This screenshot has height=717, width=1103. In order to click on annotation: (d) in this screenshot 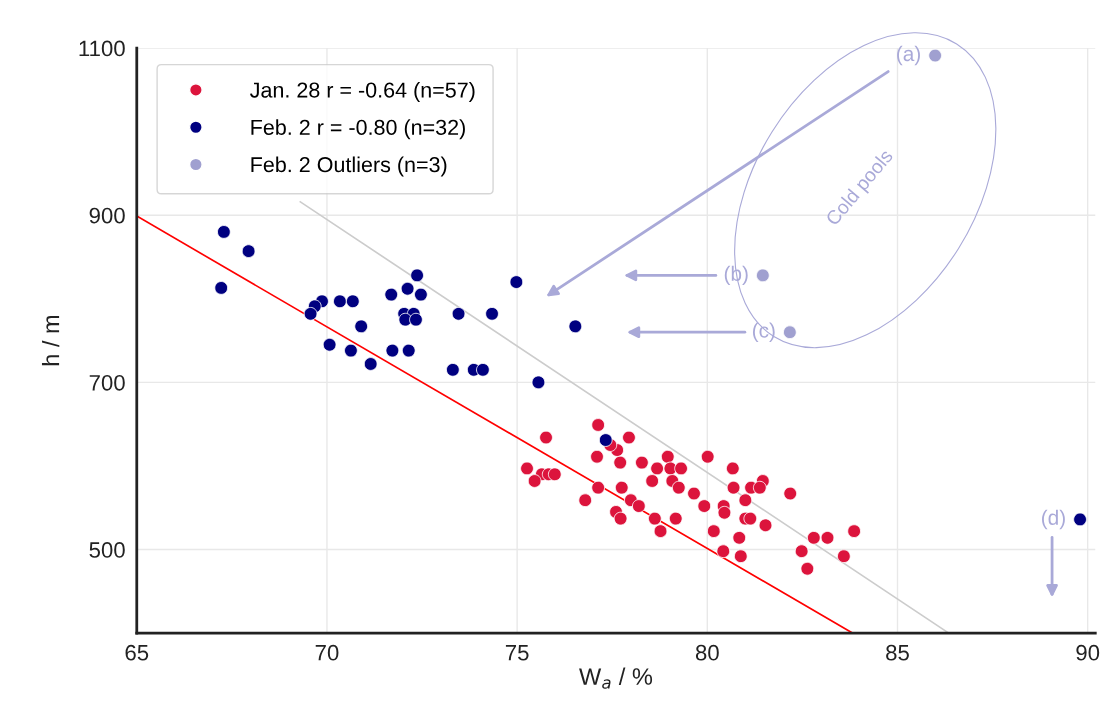, I will do `click(1053, 519)`.